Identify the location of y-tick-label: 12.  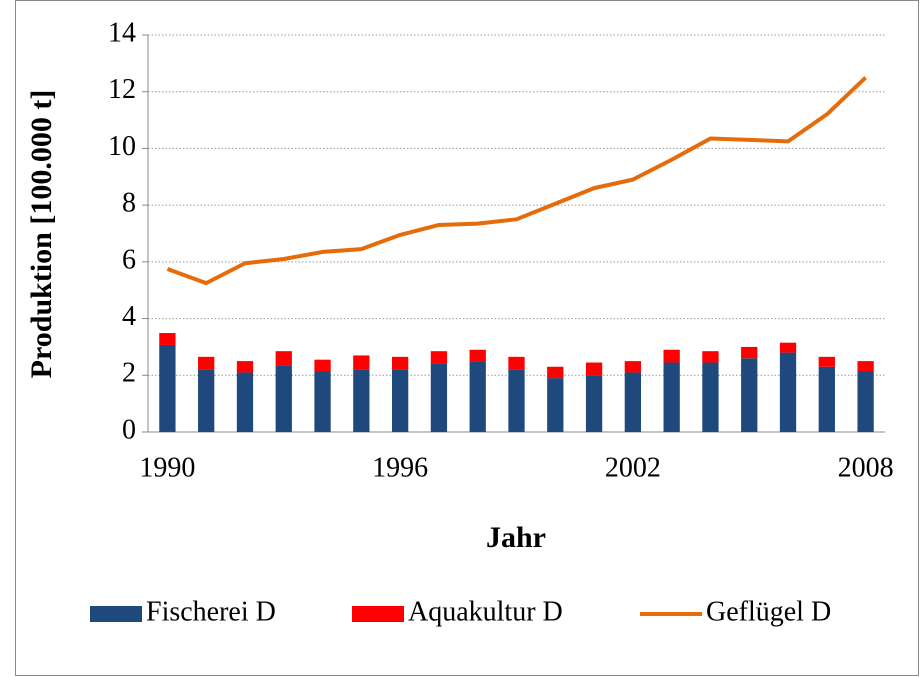
(122, 89).